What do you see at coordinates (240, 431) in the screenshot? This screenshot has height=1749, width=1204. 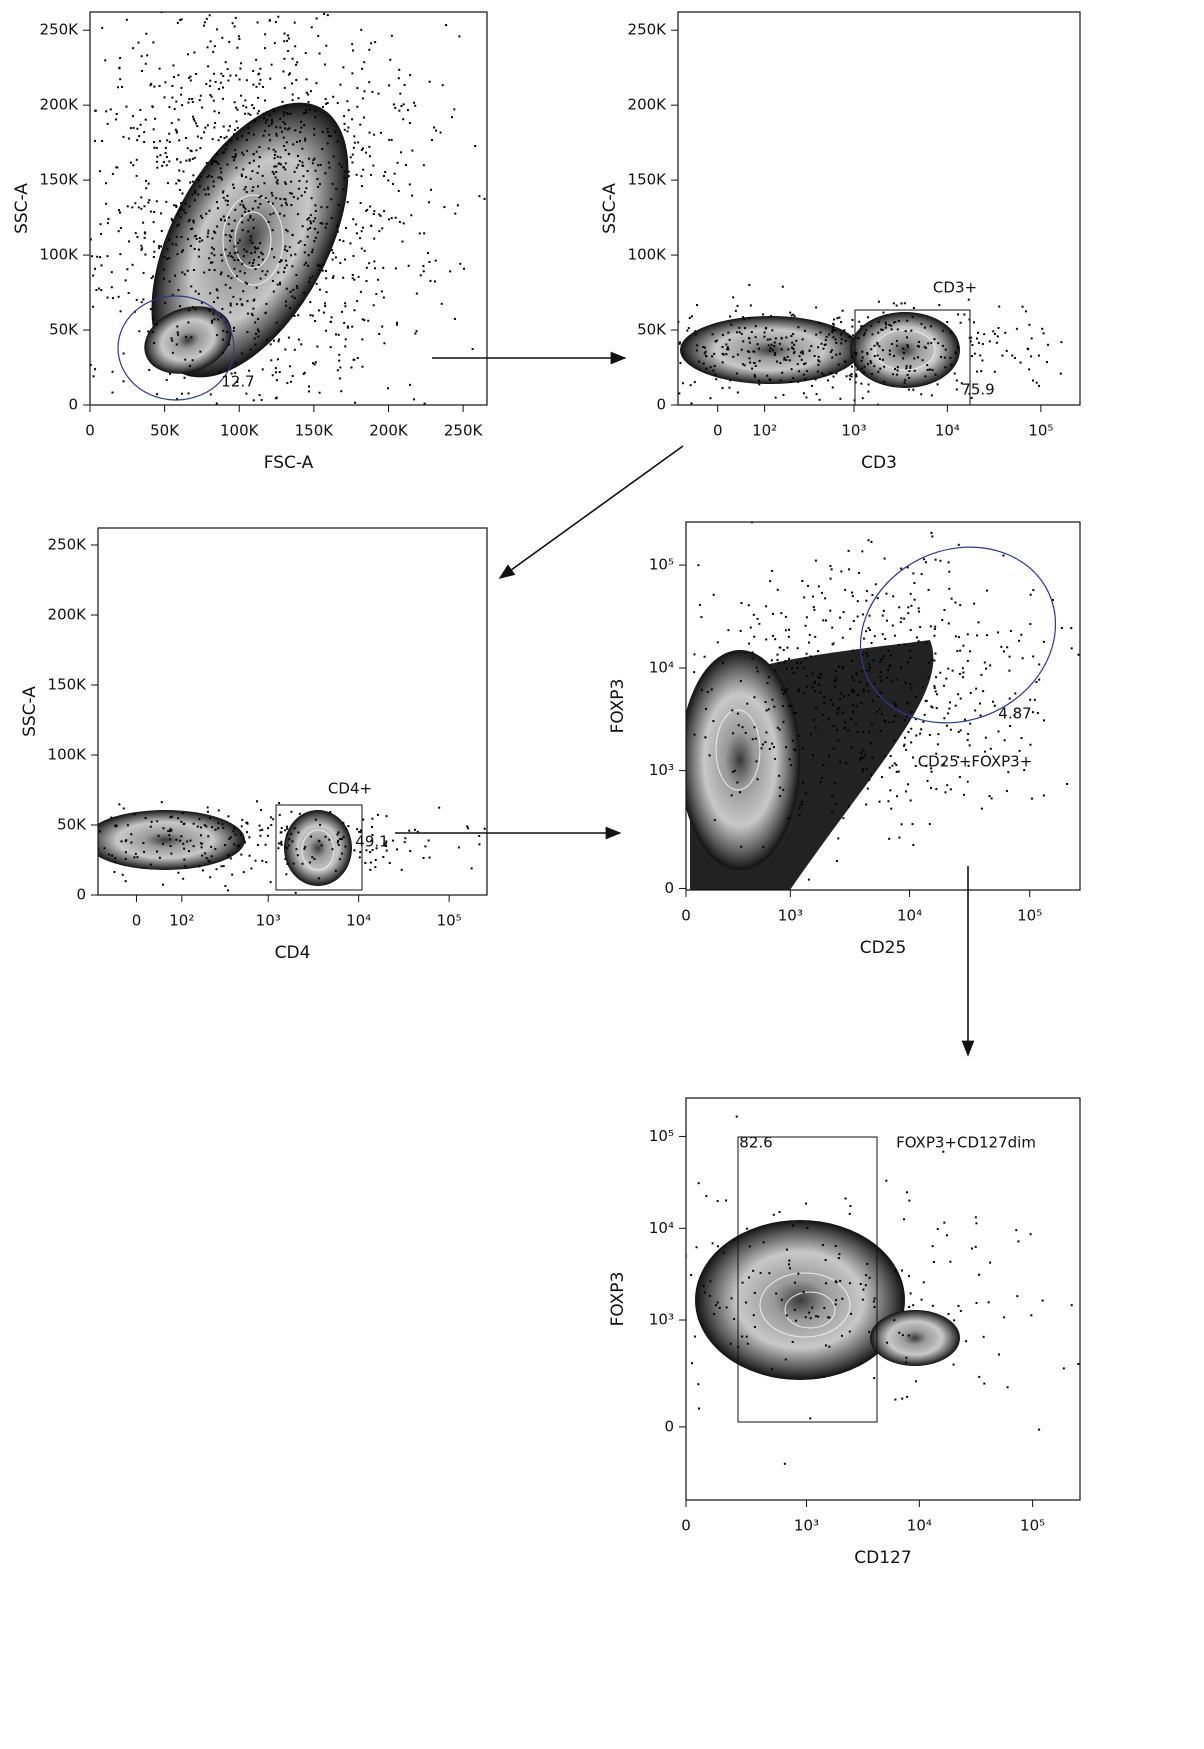 I see `x-tick-label: 100K` at bounding box center [240, 431].